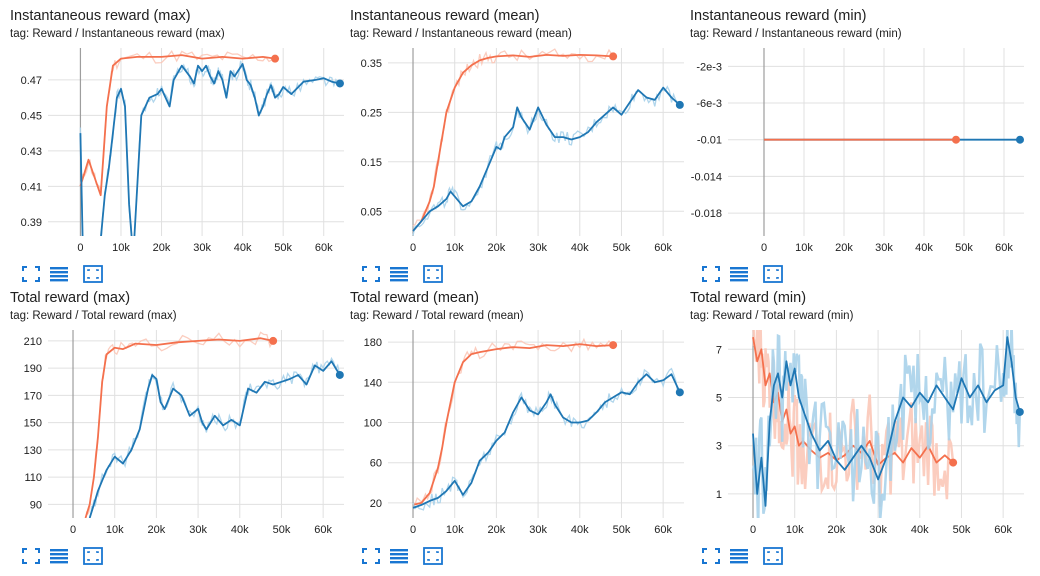  I want to click on line-chart: 20 60 100 140 180 0 10k 20k 30k 40k 50k 60k, so click(524, 433).